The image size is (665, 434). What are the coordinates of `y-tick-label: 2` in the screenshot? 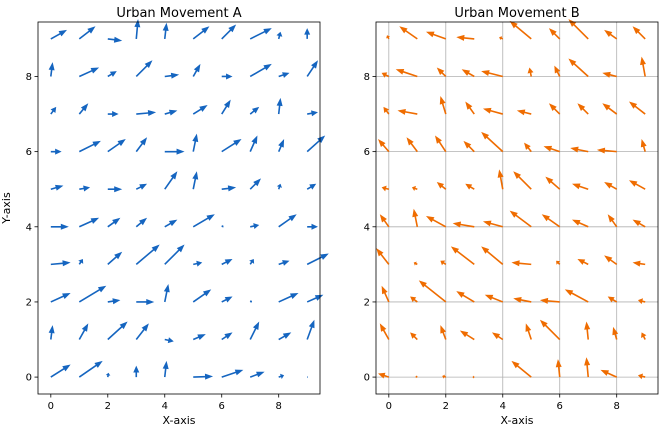 It's located at (367, 302).